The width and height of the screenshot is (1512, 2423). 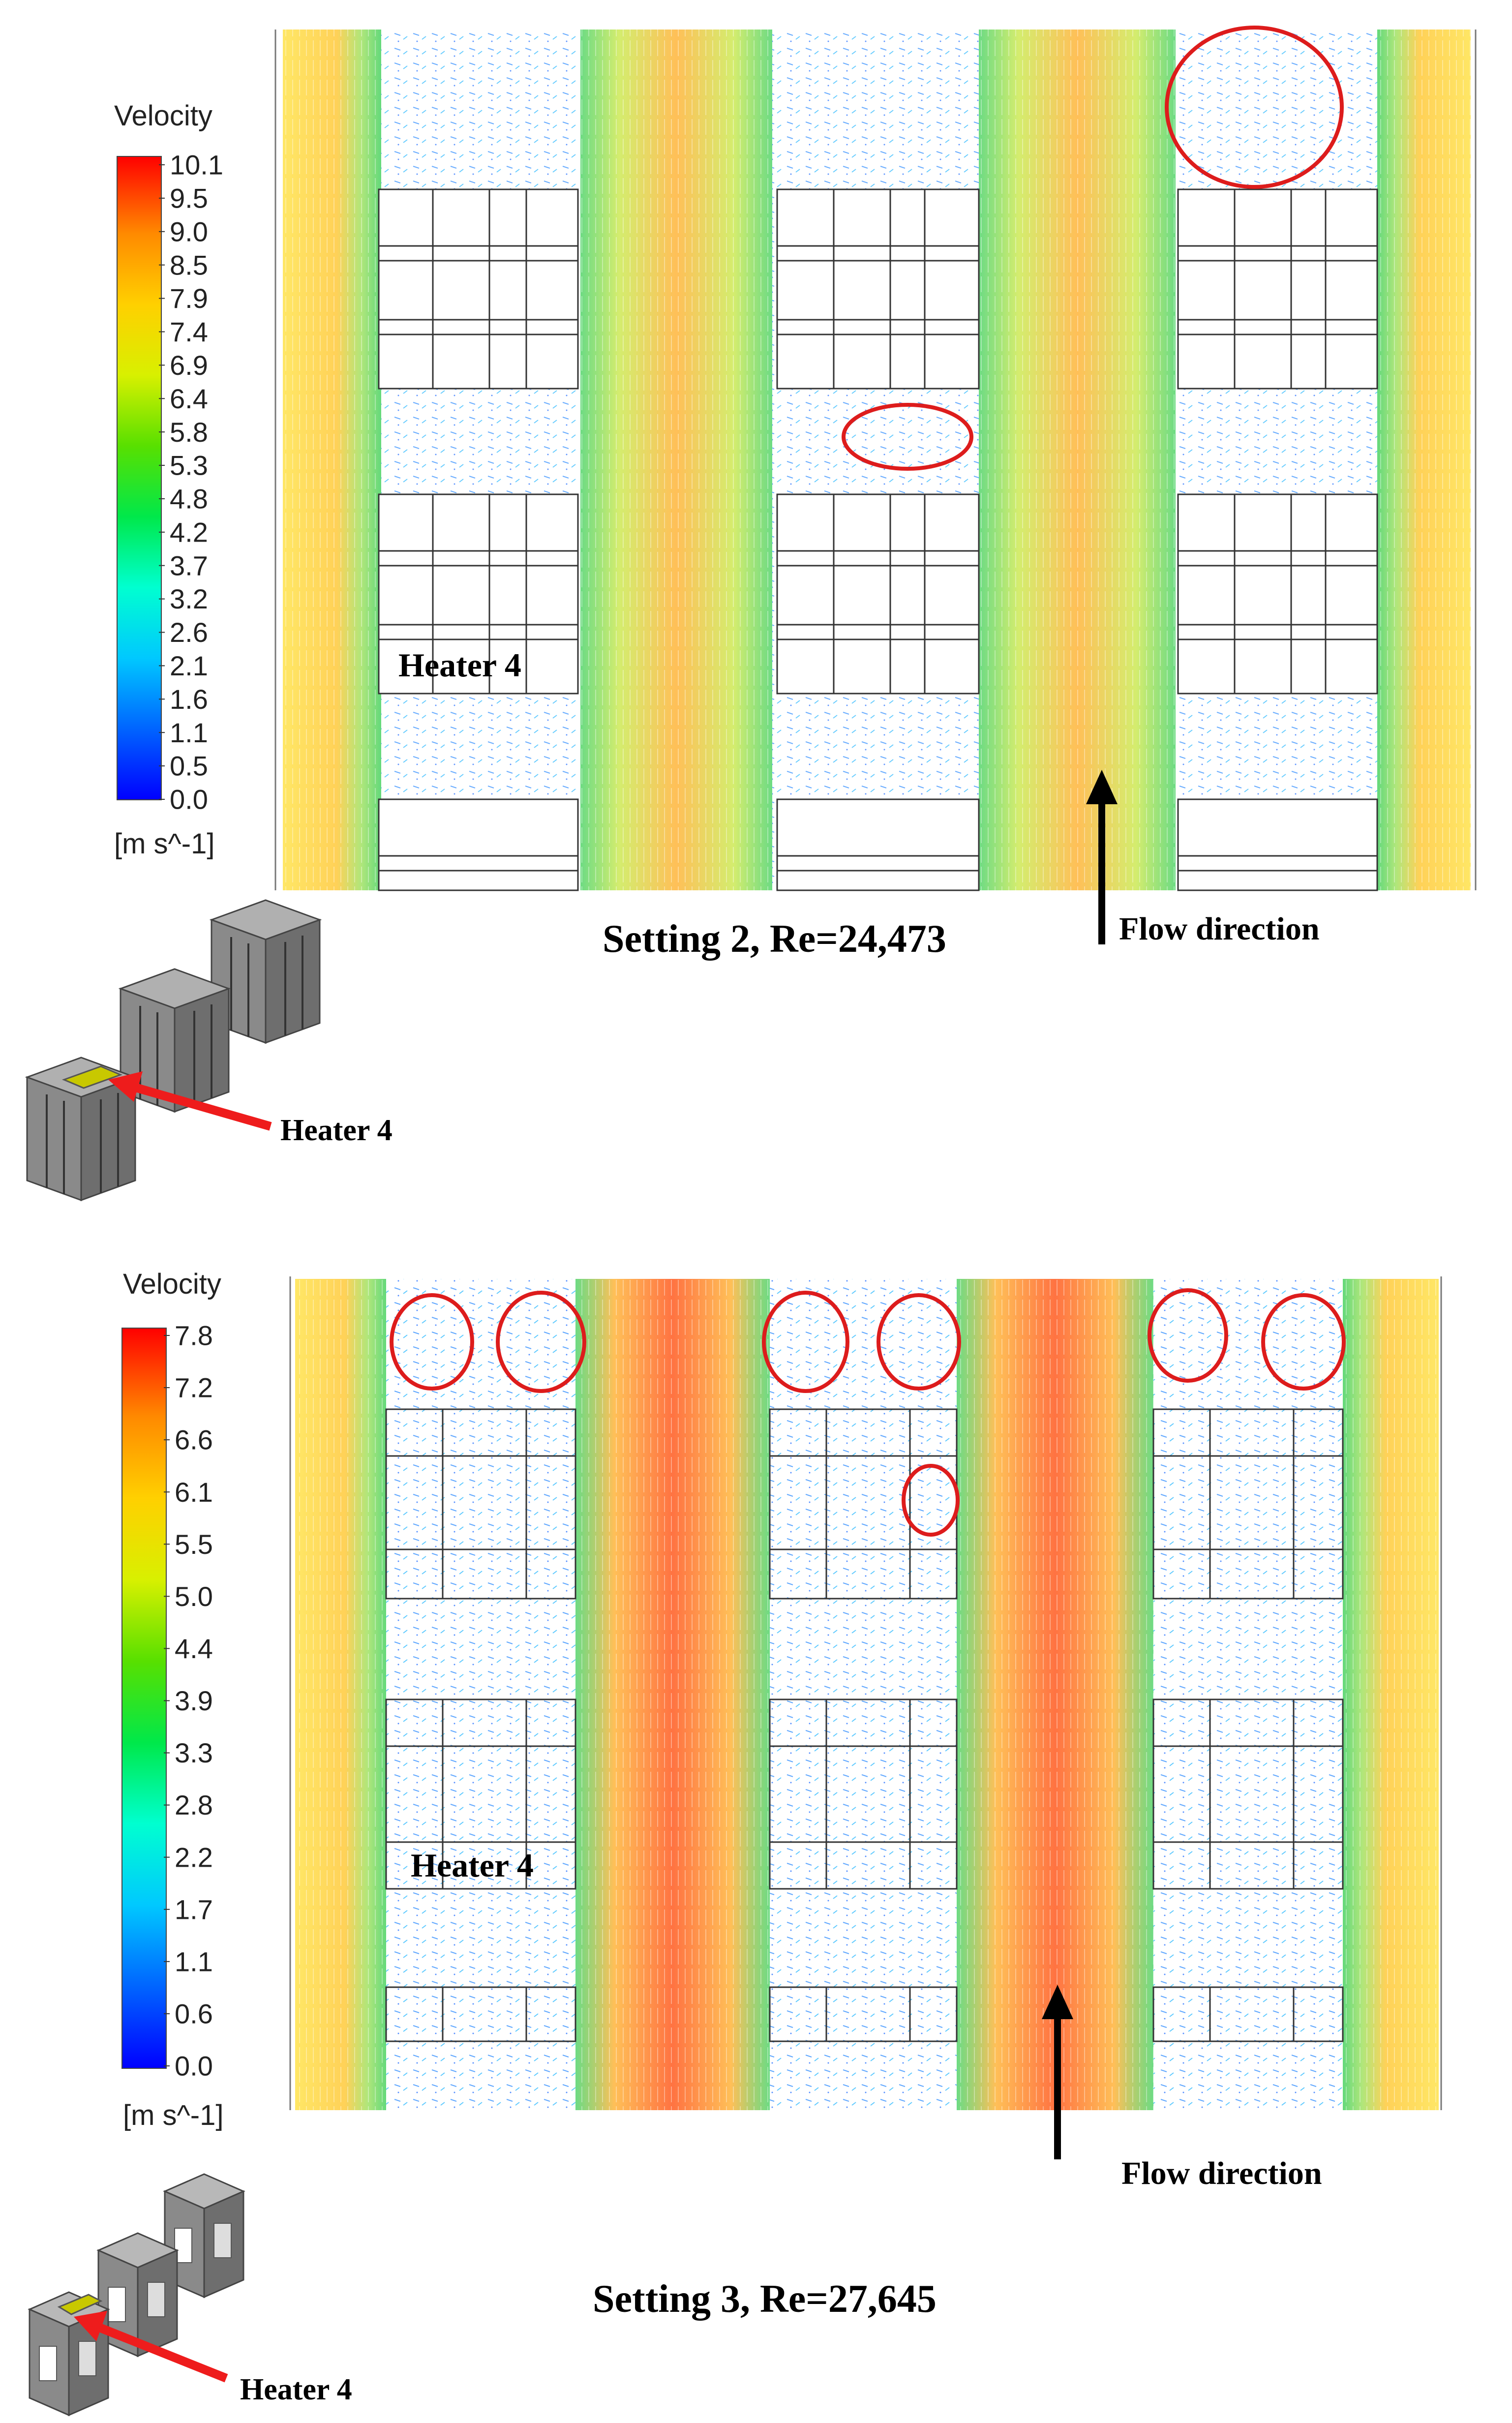 I want to click on colorbar-tick-label: 1.6, so click(x=189, y=699).